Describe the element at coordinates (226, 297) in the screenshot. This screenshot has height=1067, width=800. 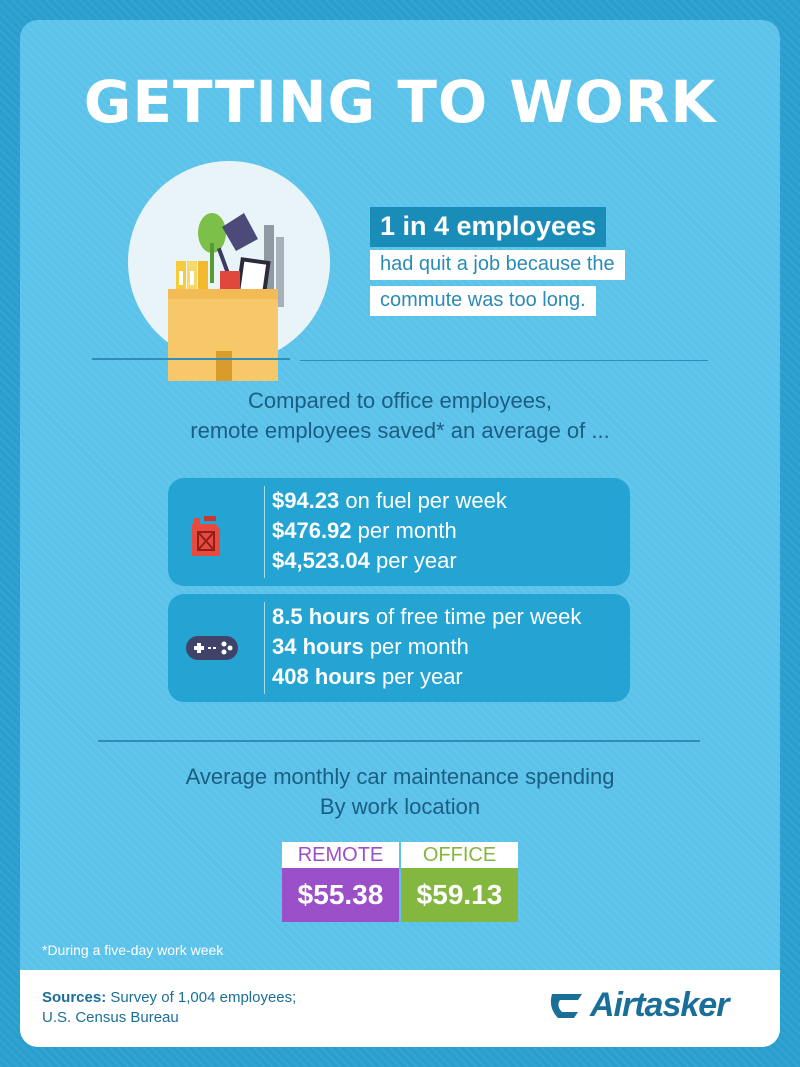
I see `box-of-office-items-icon` at that location.